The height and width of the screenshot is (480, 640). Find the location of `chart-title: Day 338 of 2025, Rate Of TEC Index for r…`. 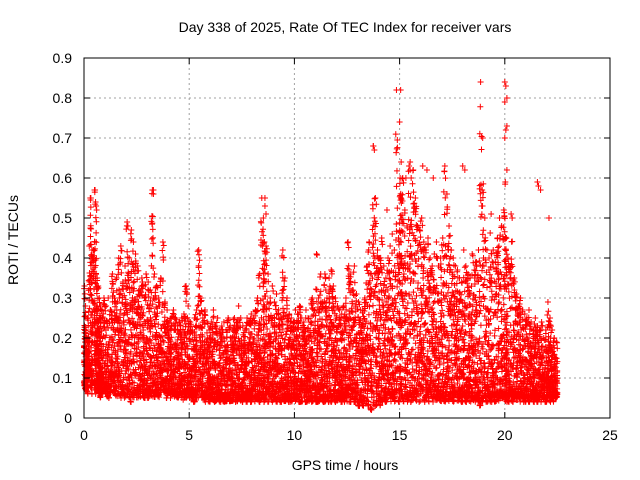

chart-title: Day 338 of 2025, Rate Of TEC Index for r… is located at coordinates (345, 27).